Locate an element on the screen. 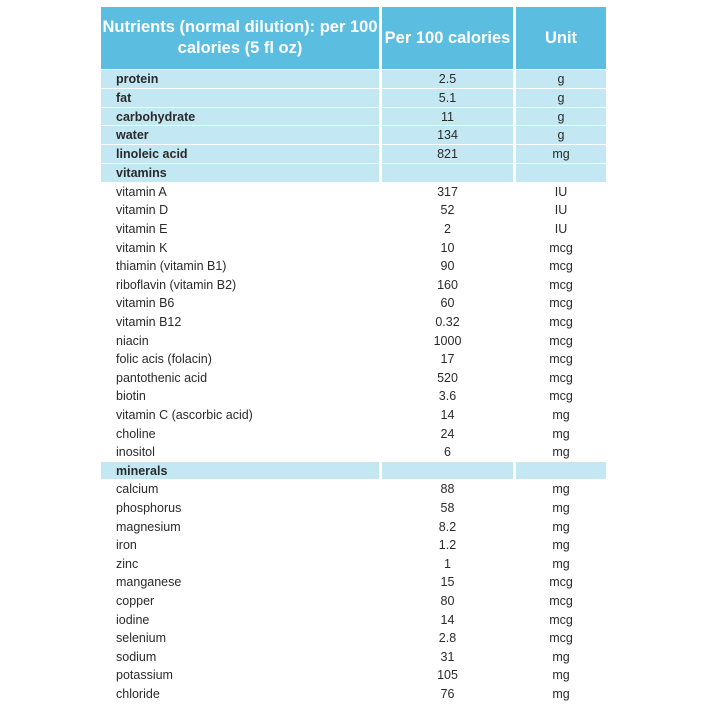 The height and width of the screenshot is (705, 705). table-row: water 134 g is located at coordinates (353, 135).